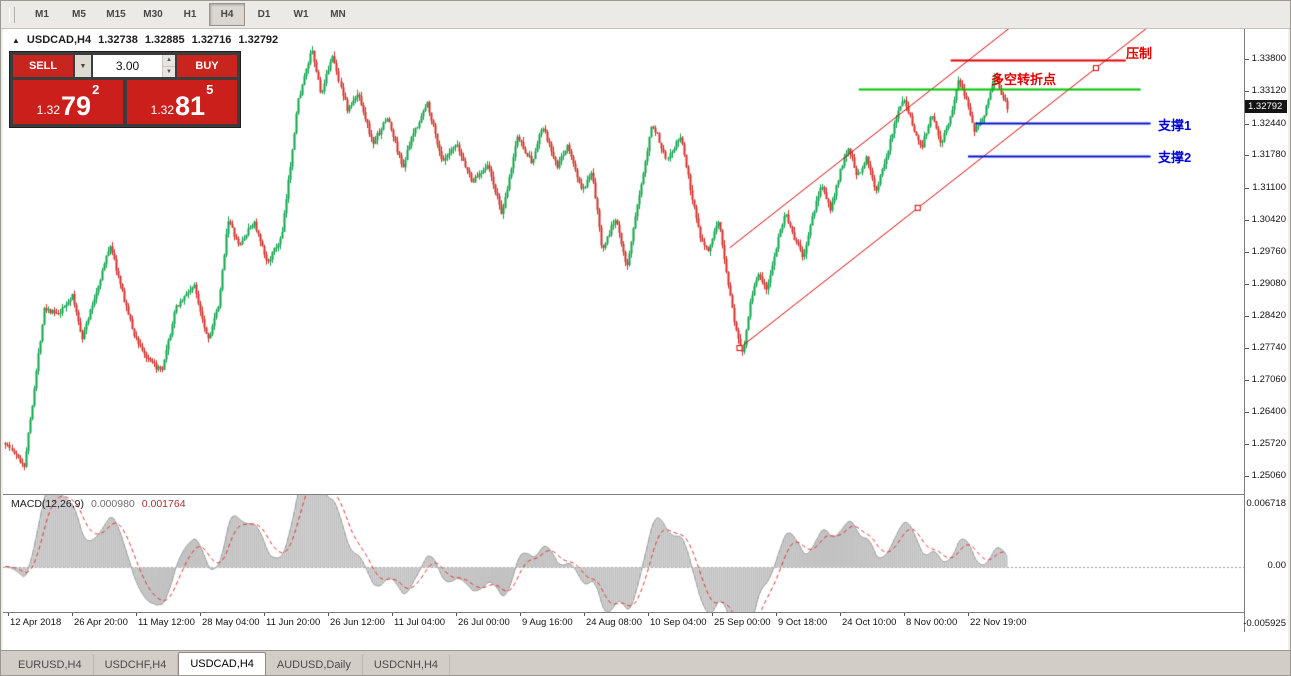 The height and width of the screenshot is (676, 1291). Describe the element at coordinates (264, 14) in the screenshot. I see `timeframe-d1-button: D1` at that location.